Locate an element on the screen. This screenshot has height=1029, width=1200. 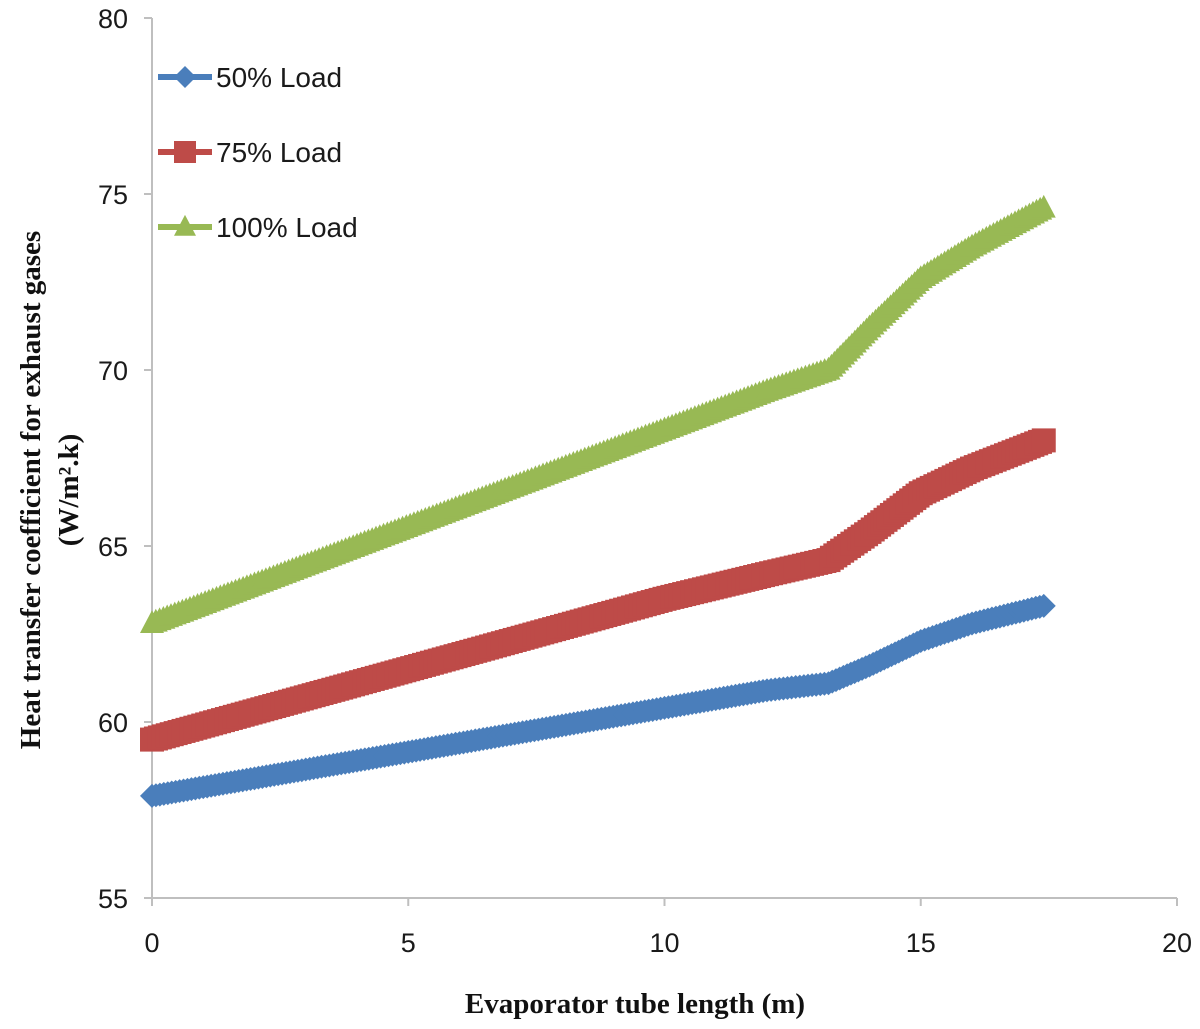
legend-item: 75% Load is located at coordinates (250, 152).